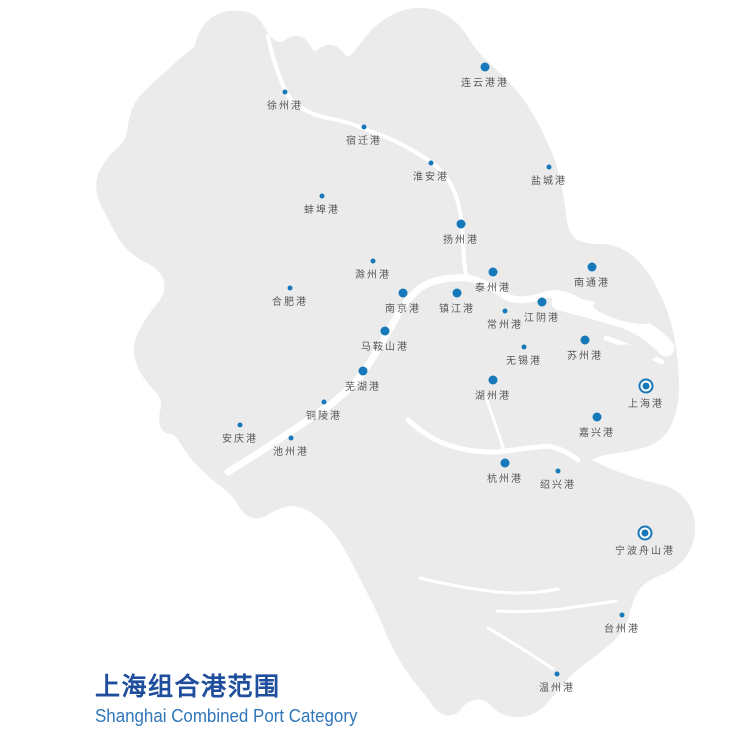  What do you see at coordinates (505, 479) in the screenshot?
I see `port-label: 杭州港` at bounding box center [505, 479].